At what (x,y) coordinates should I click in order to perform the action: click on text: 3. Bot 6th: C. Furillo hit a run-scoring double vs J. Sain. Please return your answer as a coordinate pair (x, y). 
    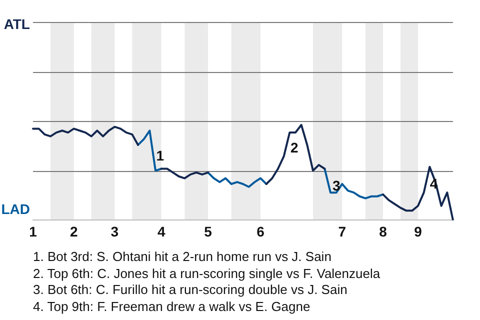
    Looking at the image, I should click on (190, 290).